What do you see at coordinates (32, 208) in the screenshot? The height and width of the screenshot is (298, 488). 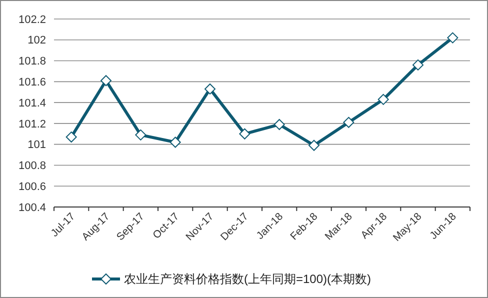 I see `y-tick-label: 100.4` at bounding box center [32, 208].